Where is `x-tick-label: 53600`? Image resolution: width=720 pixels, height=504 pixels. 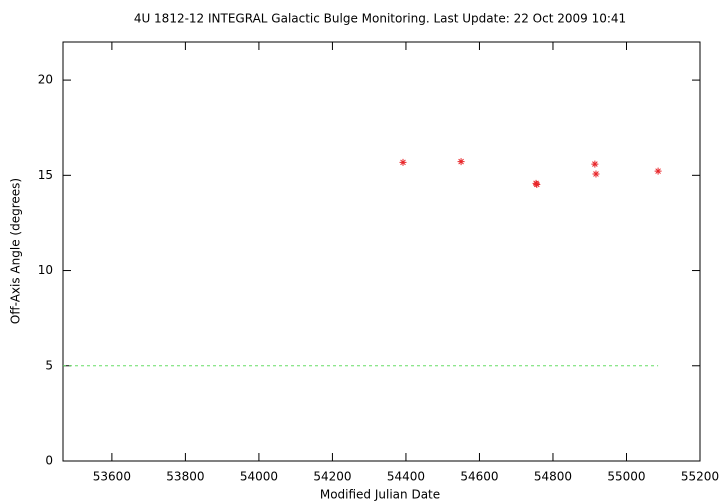 x-tick-label: 53600 is located at coordinates (112, 477).